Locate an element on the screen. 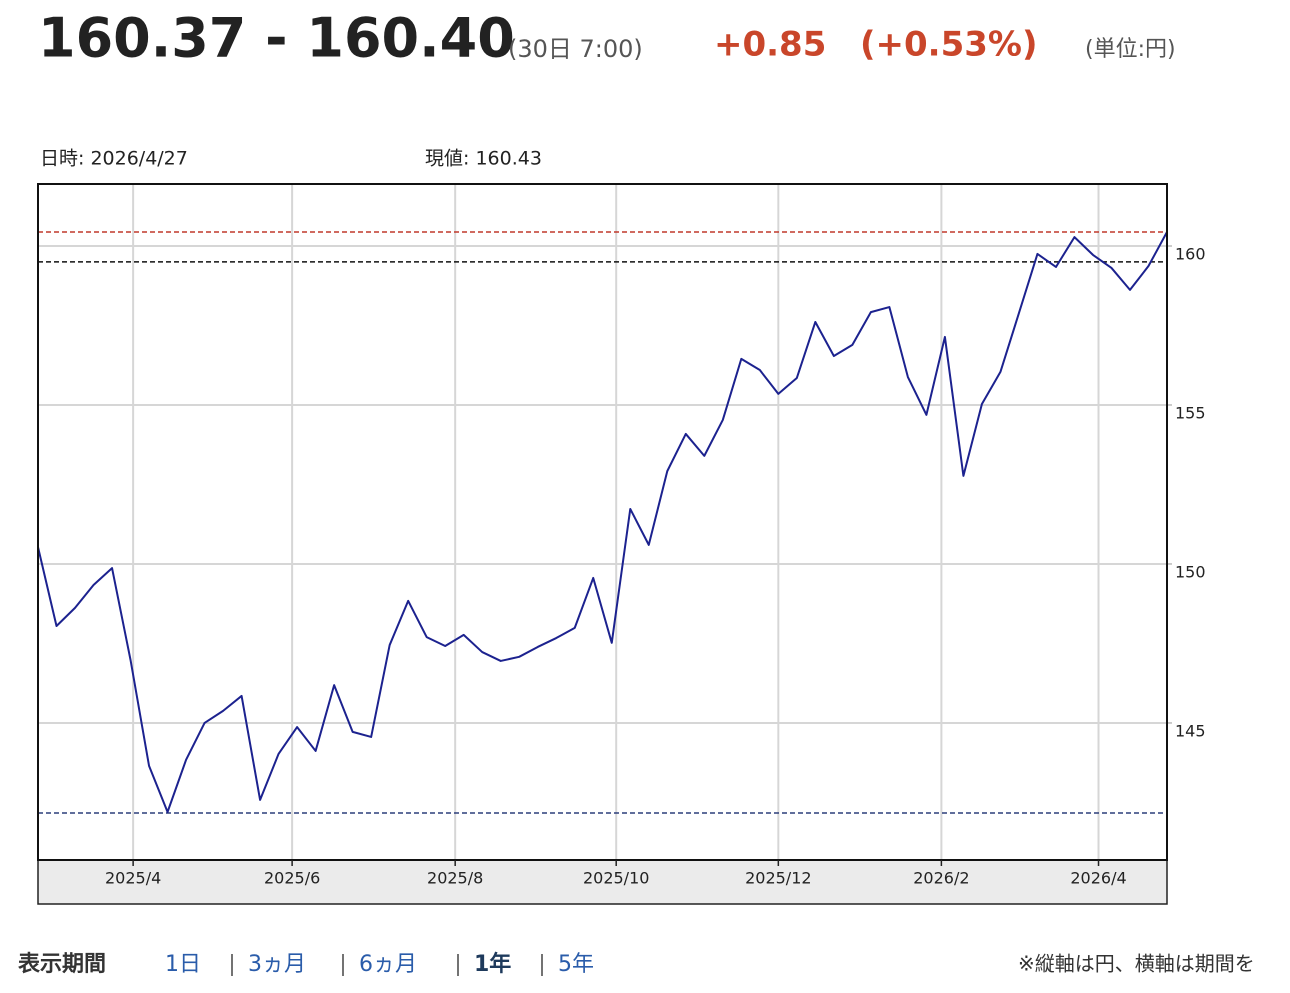 This screenshot has width=1290, height=993. y-tick-label: 160 is located at coordinates (1190, 254).